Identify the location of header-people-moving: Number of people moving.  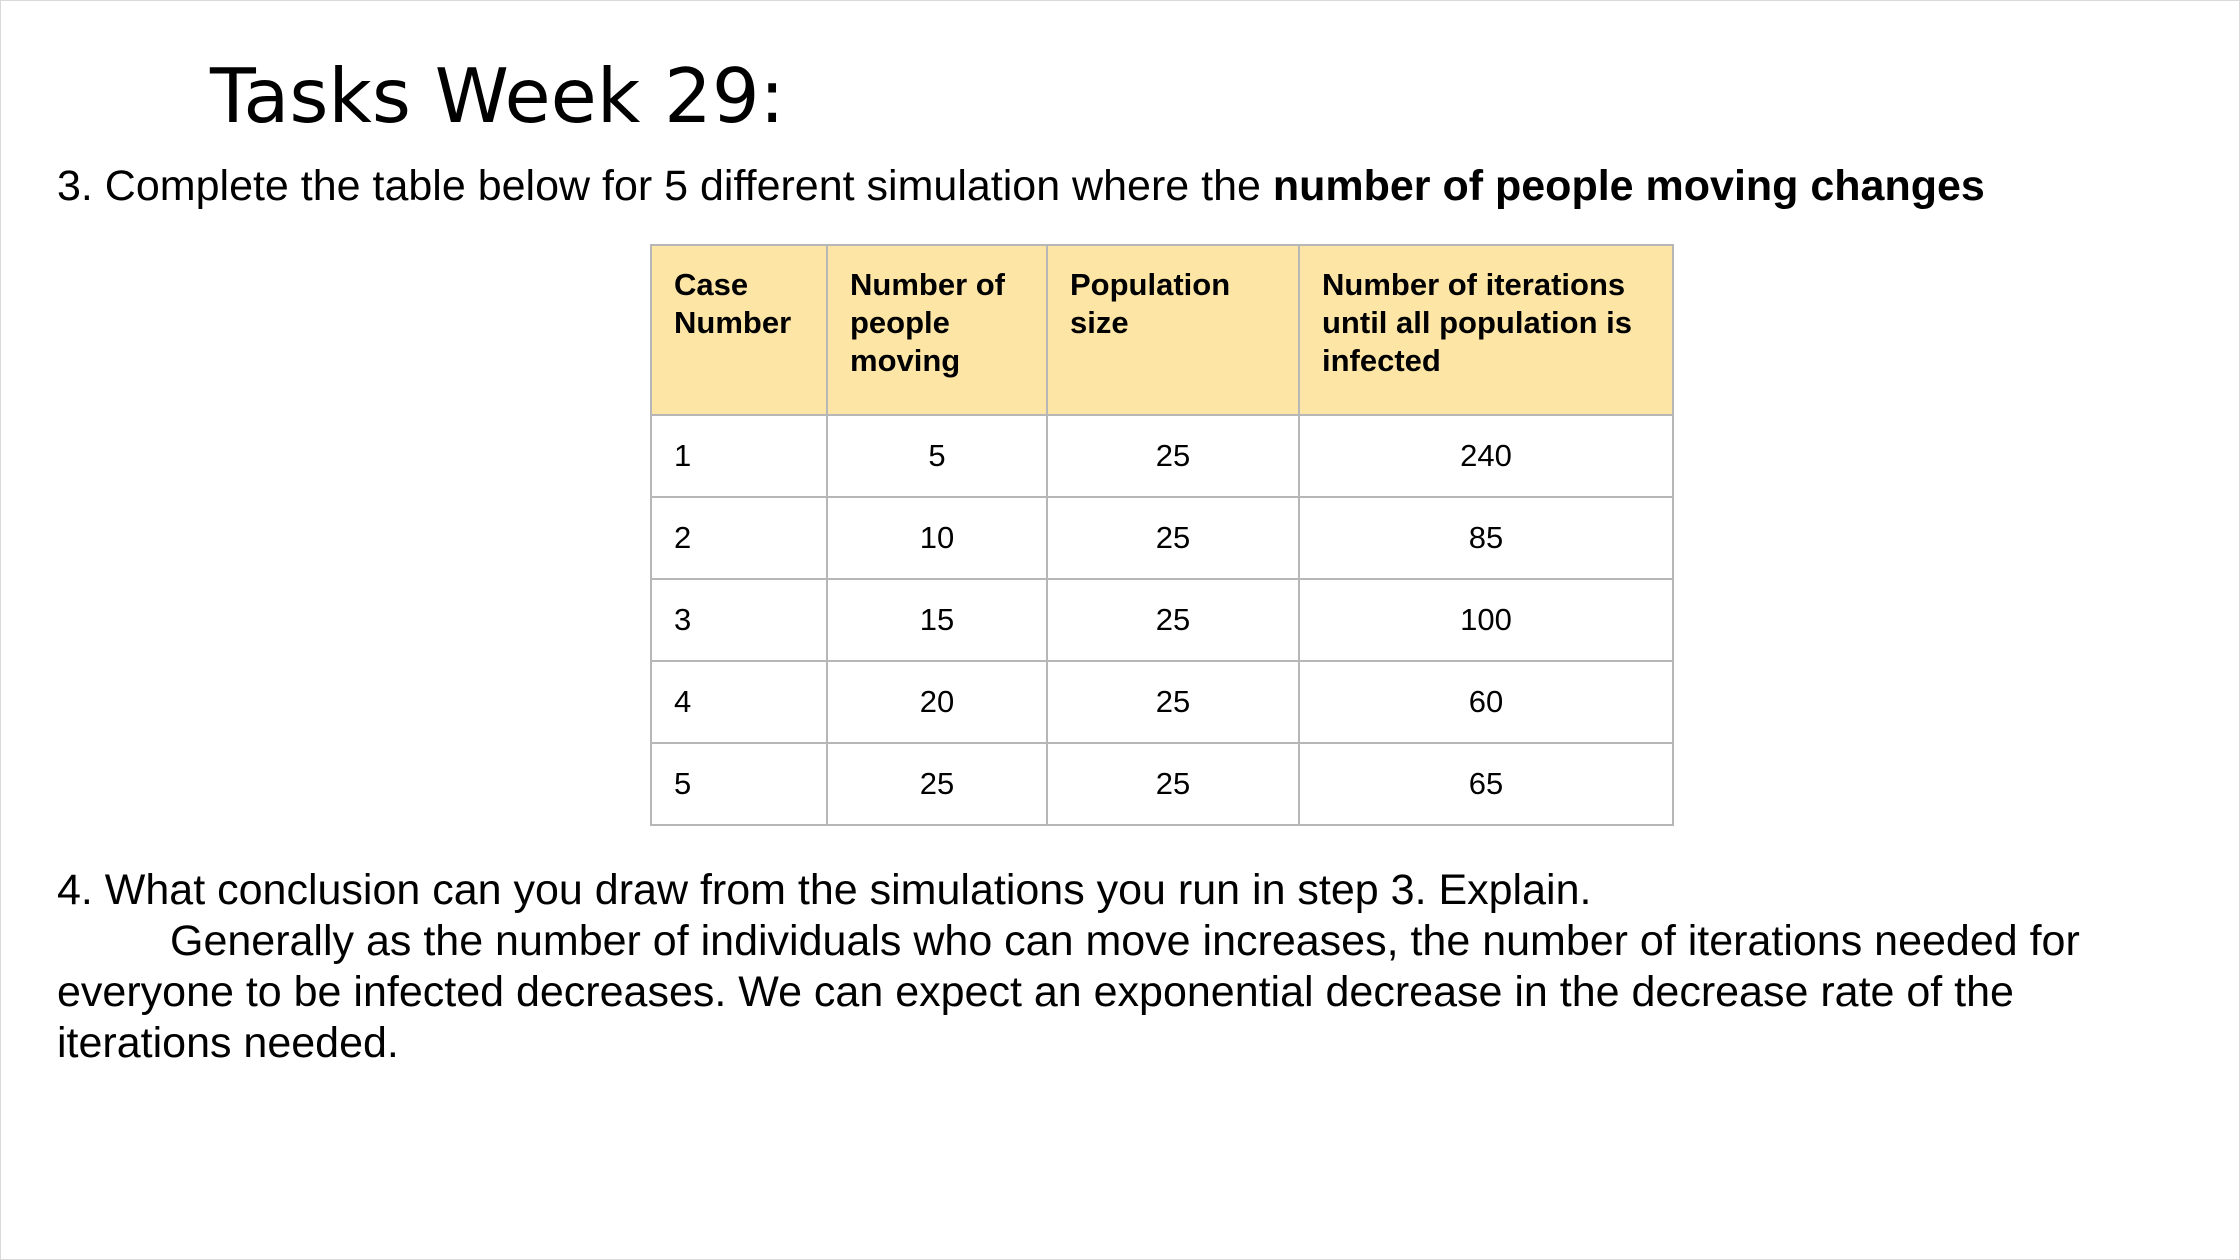
(937, 330).